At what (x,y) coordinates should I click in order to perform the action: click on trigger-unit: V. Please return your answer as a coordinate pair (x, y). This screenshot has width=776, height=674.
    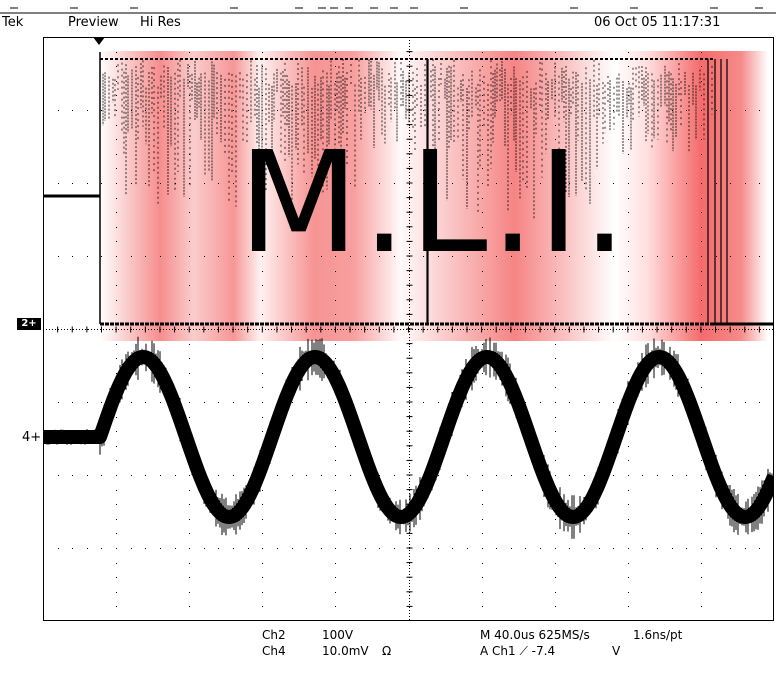
    Looking at the image, I should click on (616, 651).